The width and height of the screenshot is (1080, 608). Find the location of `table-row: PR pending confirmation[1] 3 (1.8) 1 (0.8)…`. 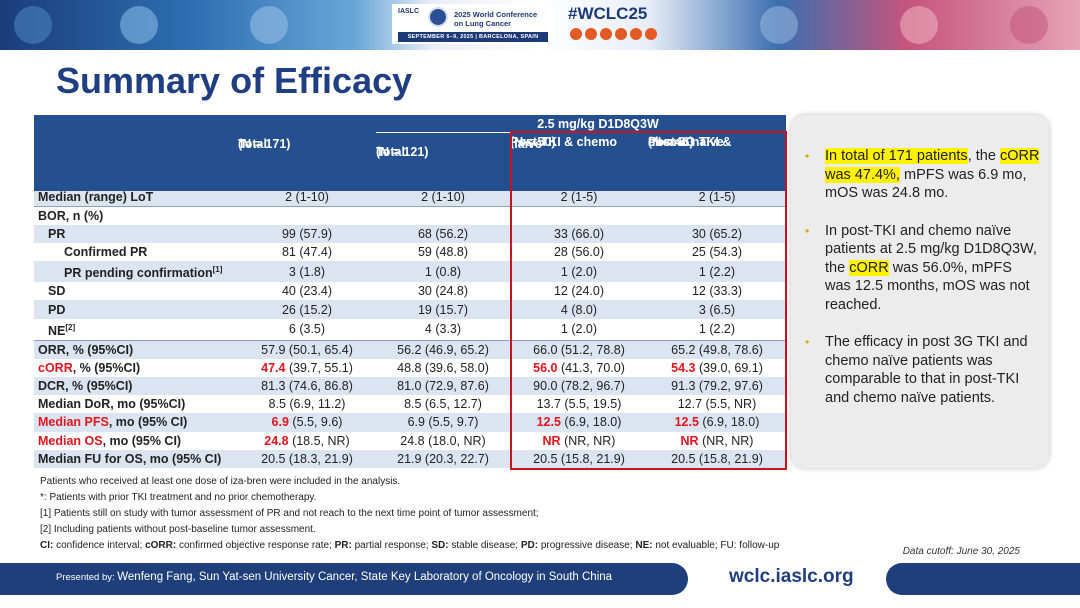

table-row: PR pending confirmation[1] 3 (1.8) 1 (0.8)… is located at coordinates (410, 272).